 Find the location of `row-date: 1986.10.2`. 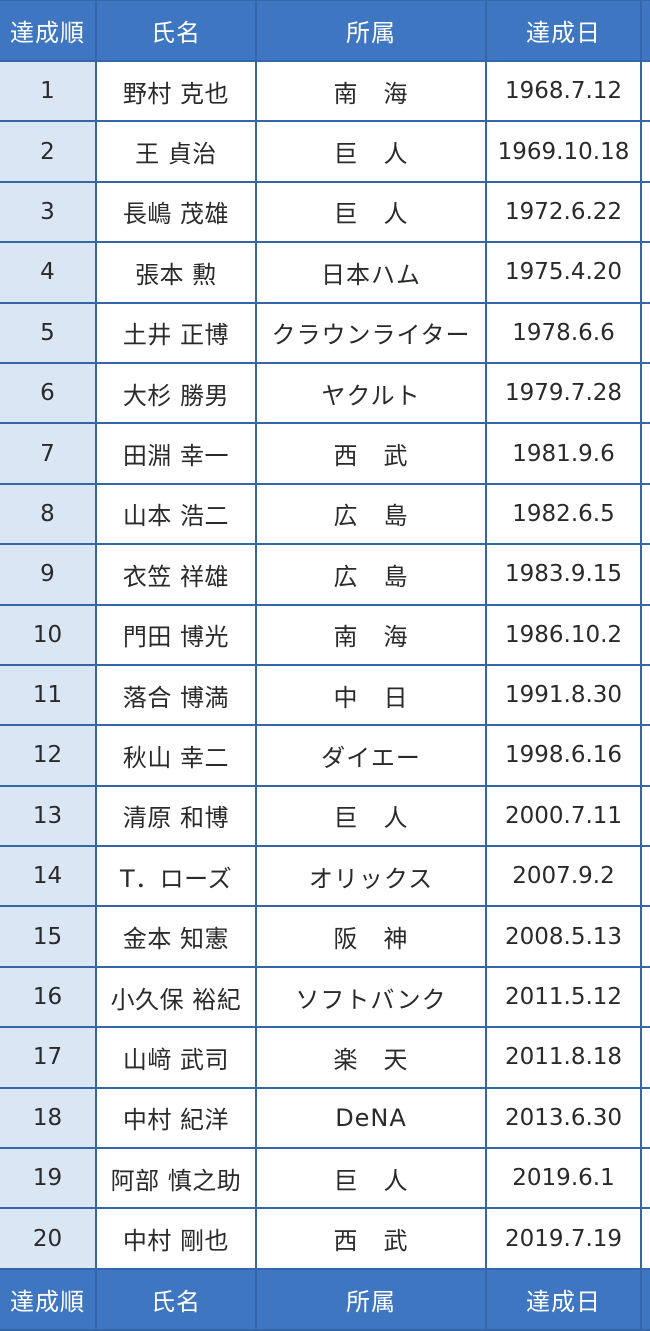

row-date: 1986.10.2 is located at coordinates (563, 634).